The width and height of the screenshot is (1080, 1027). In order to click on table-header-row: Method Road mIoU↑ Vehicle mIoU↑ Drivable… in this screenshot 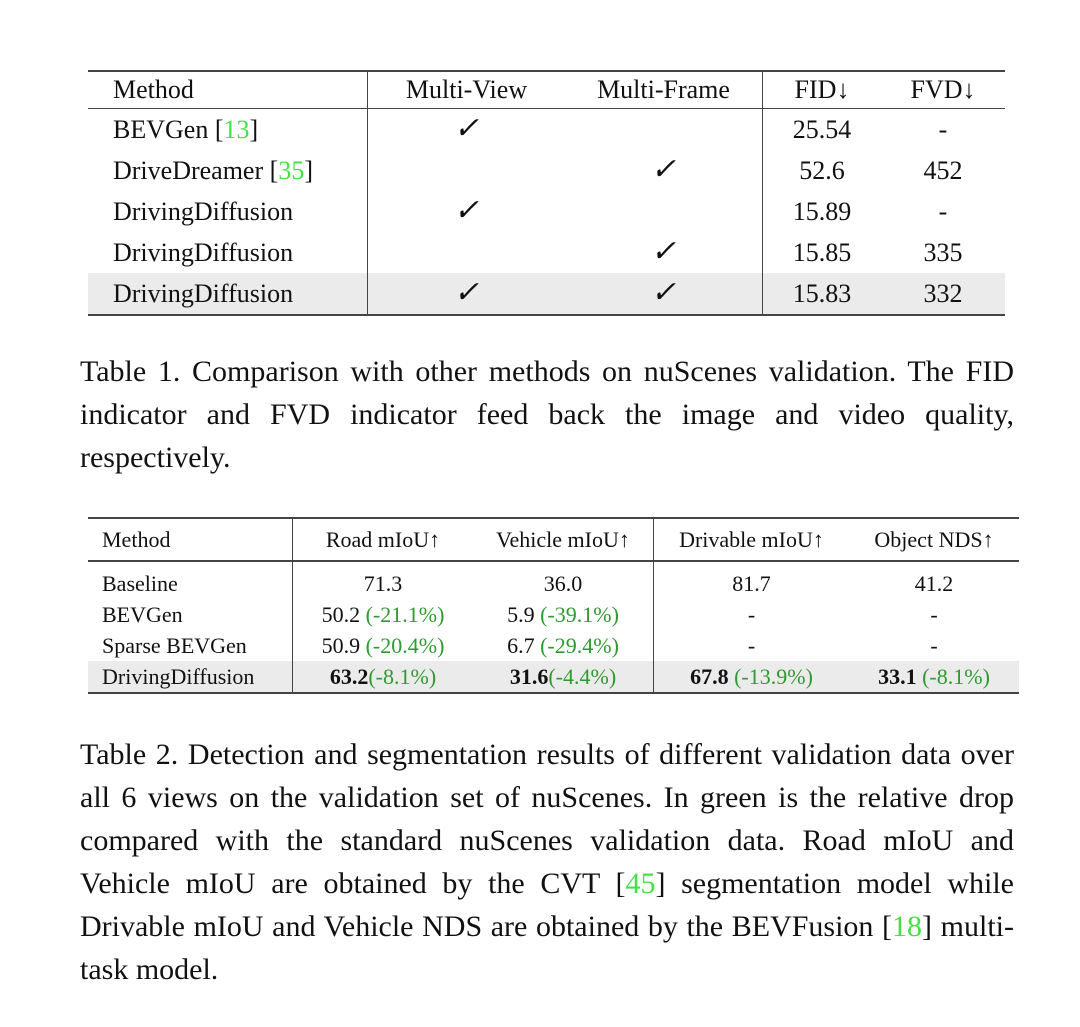, I will do `click(553, 539)`.